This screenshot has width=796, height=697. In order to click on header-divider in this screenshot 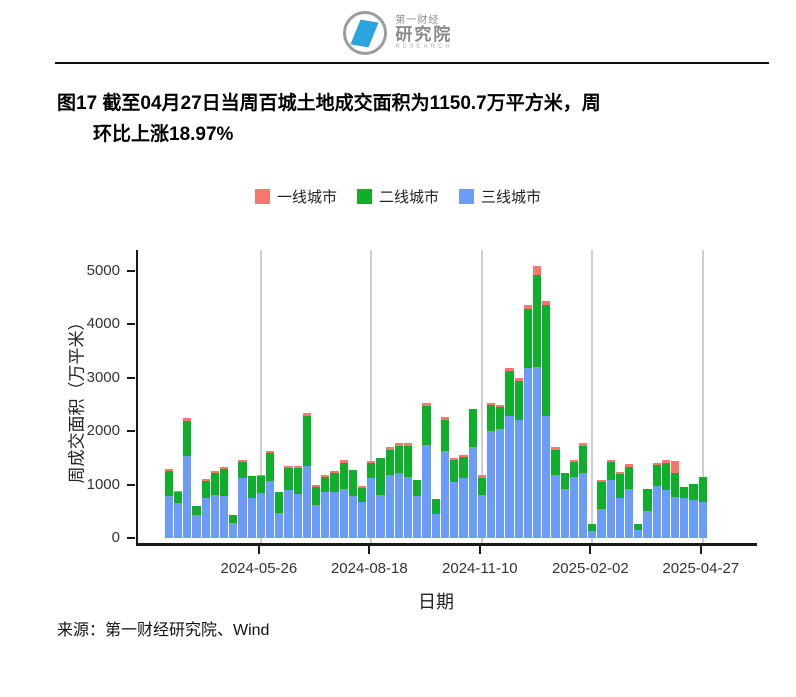, I will do `click(412, 63)`.